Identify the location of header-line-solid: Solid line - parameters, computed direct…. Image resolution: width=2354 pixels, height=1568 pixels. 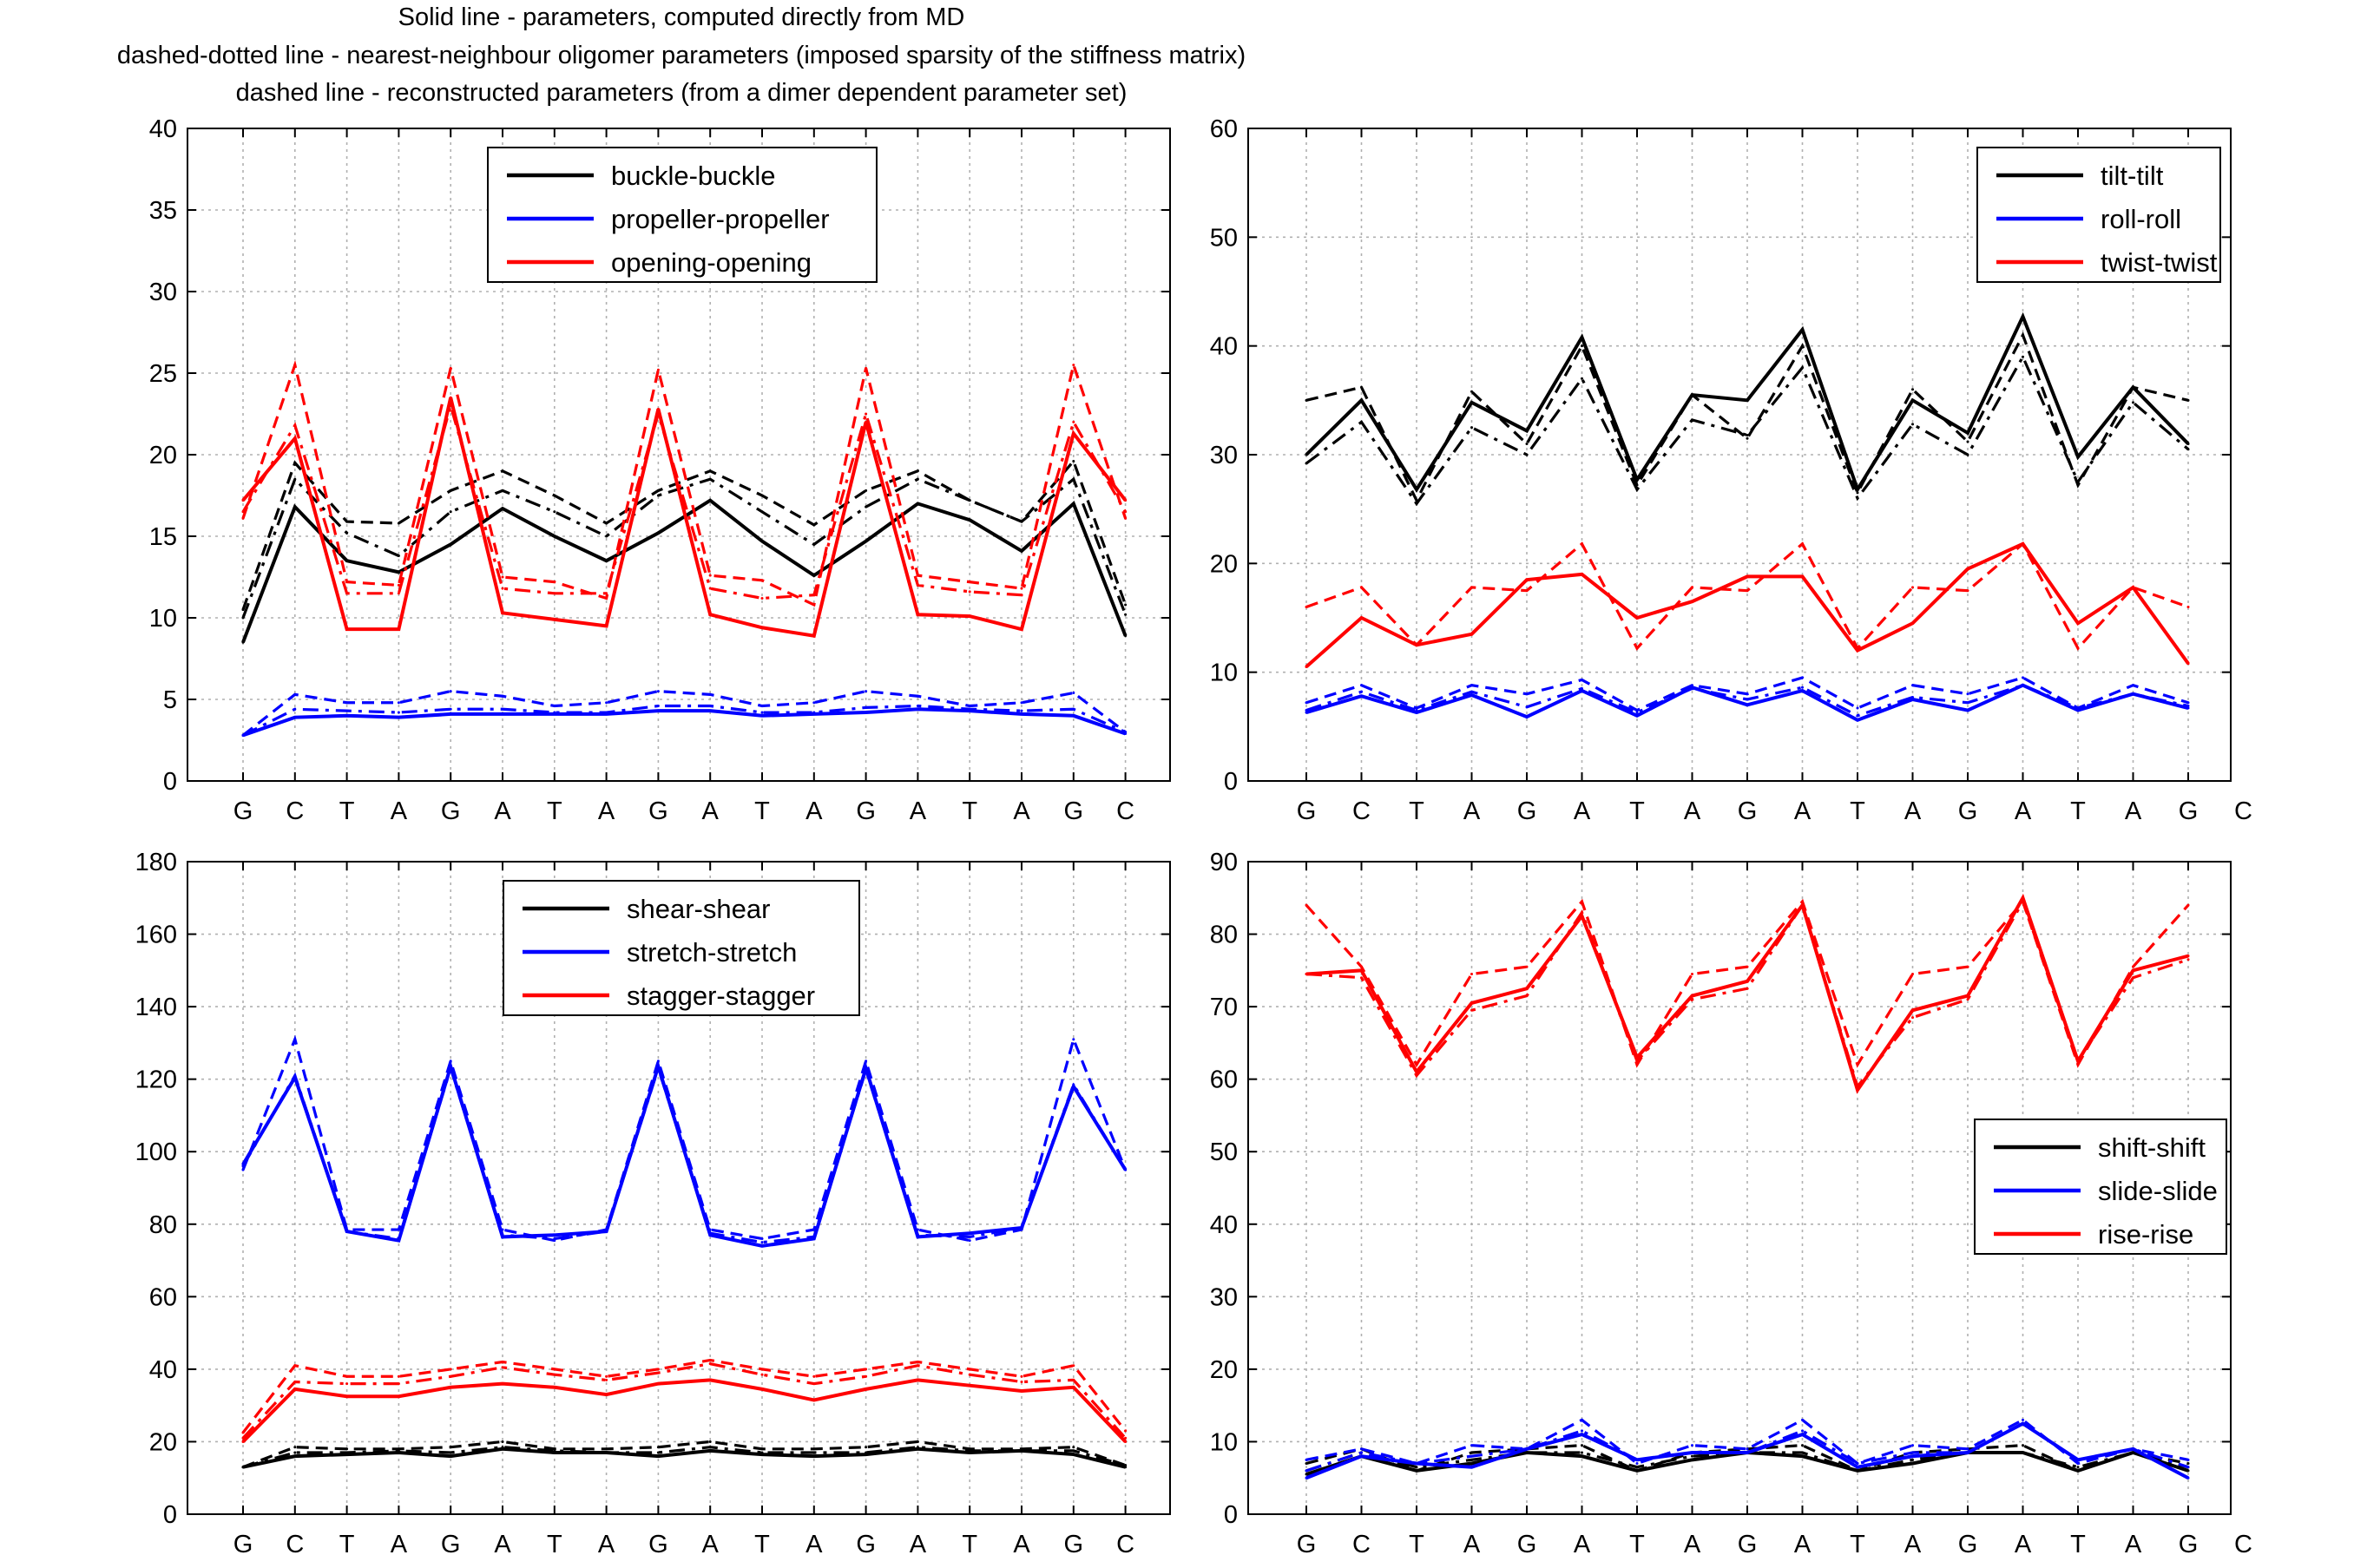
(681, 17).